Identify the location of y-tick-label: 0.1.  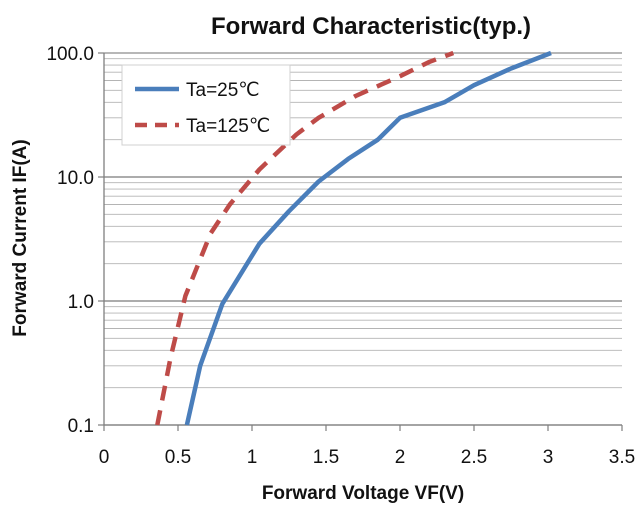
(81, 426).